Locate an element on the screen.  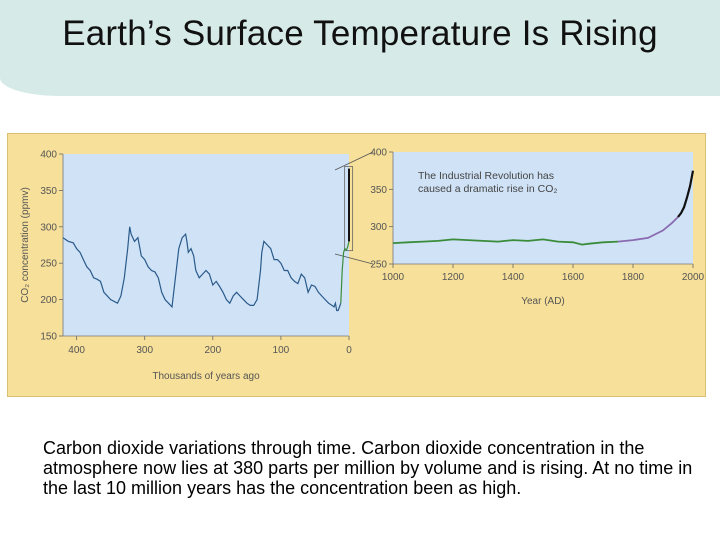
left-x-tick-label: 400 is located at coordinates (76, 350).